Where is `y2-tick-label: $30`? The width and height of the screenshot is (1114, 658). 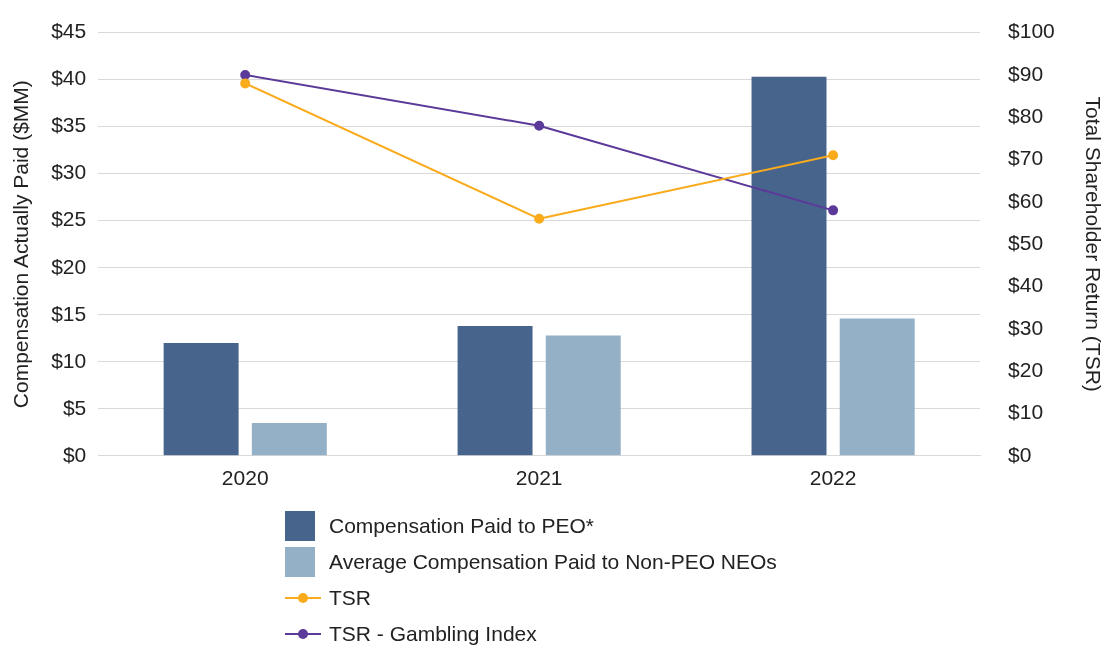 y2-tick-label: $30 is located at coordinates (1026, 327).